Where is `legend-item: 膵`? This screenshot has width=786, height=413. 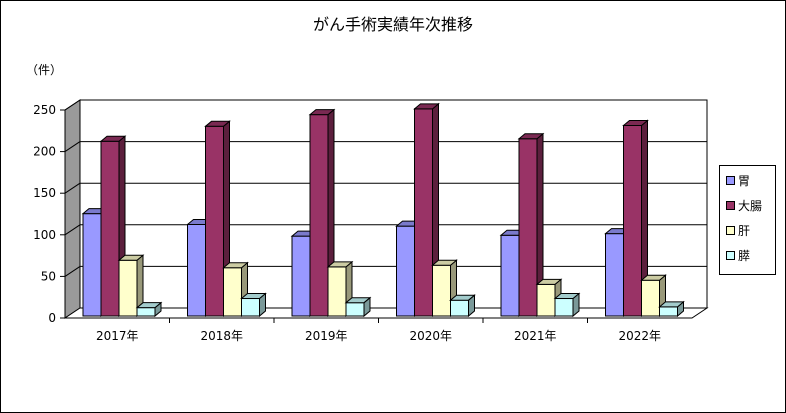 legend-item: 膵 is located at coordinates (738, 255).